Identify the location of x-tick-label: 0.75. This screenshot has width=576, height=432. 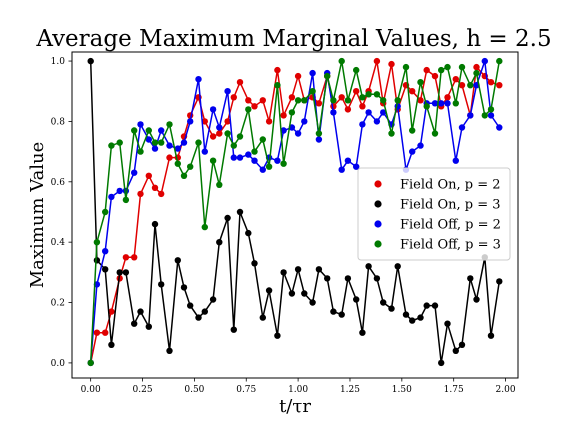
(246, 390).